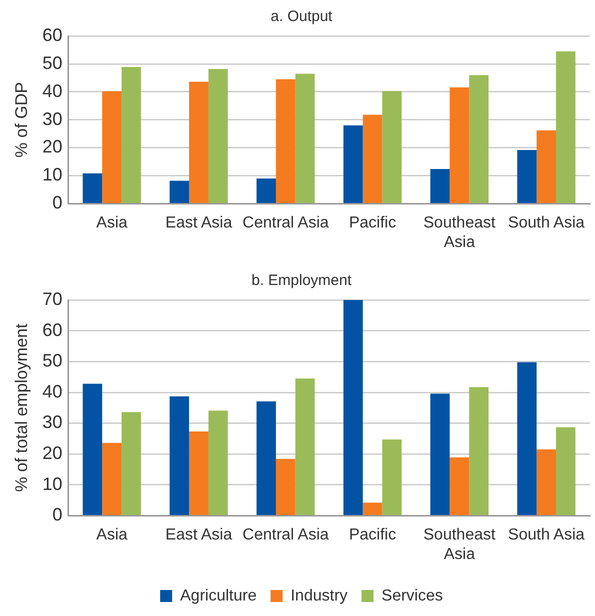  What do you see at coordinates (319, 595) in the screenshot?
I see `legend-label: Industry` at bounding box center [319, 595].